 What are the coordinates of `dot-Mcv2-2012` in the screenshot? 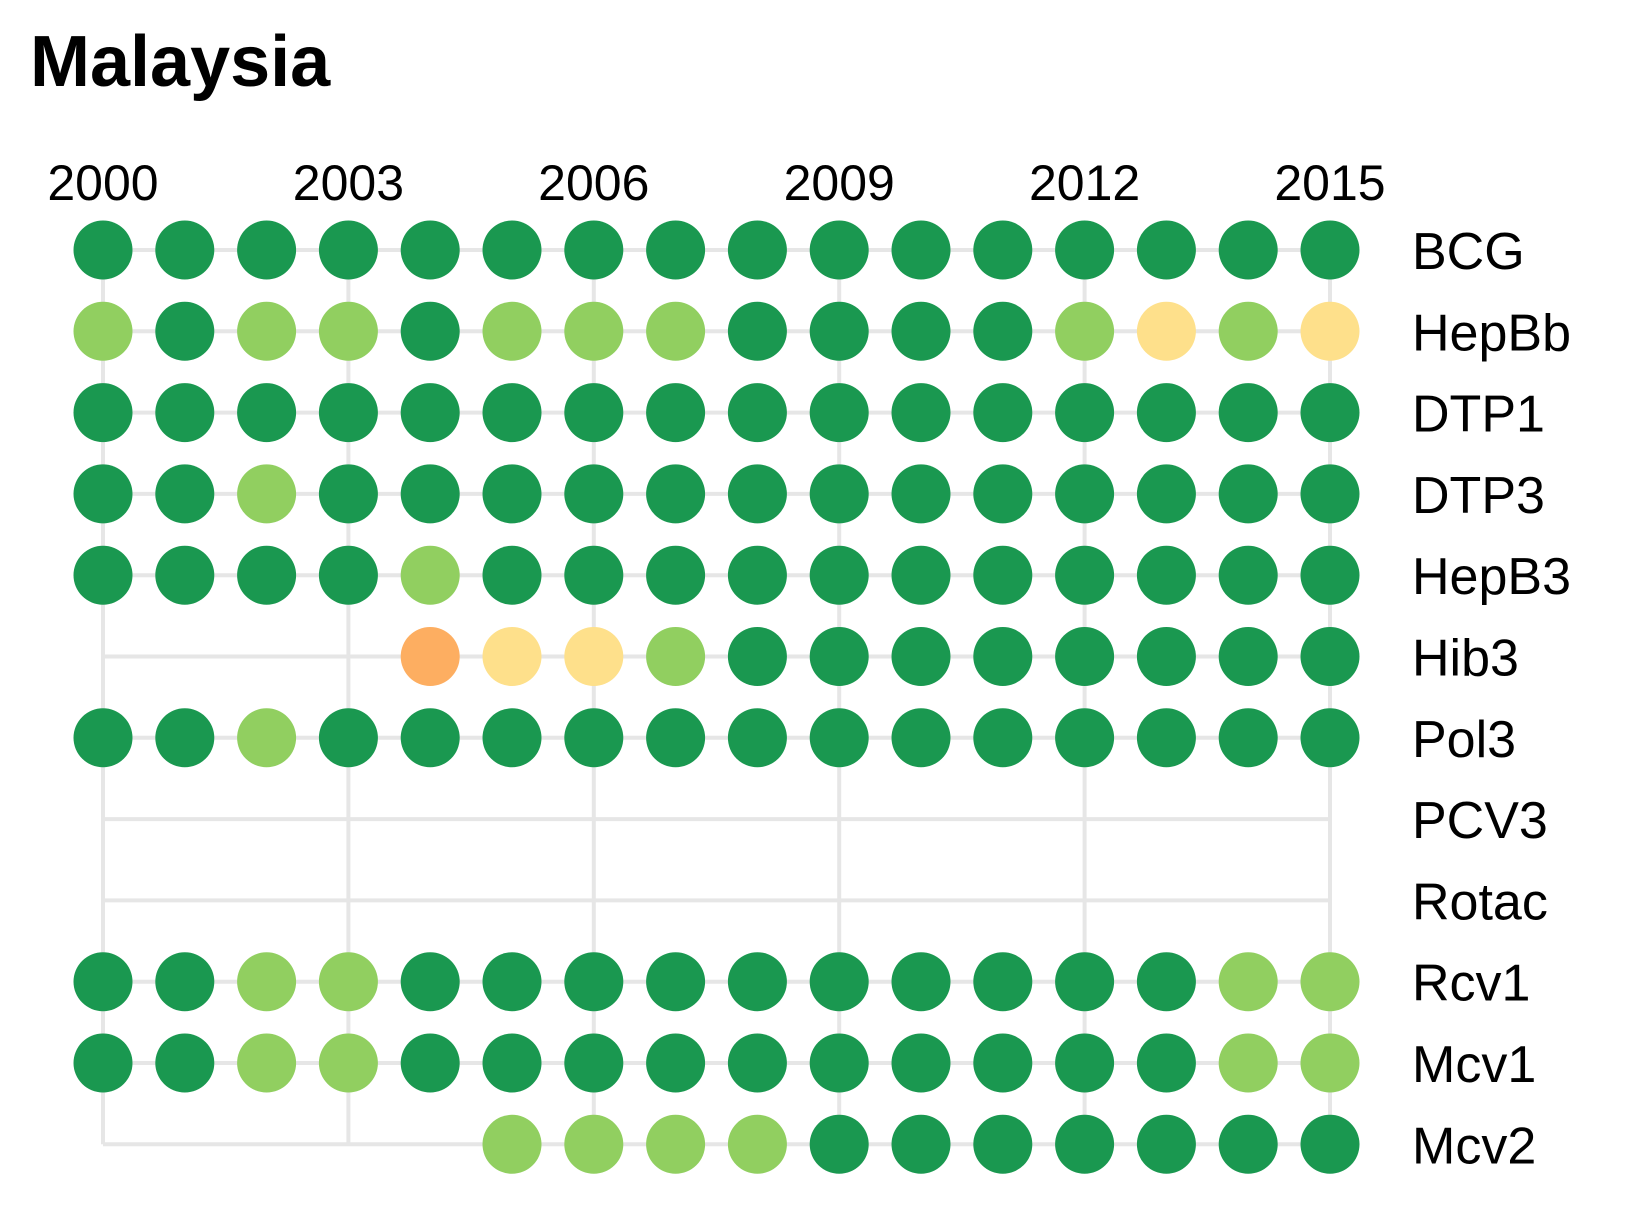 It's located at (1085, 1144).